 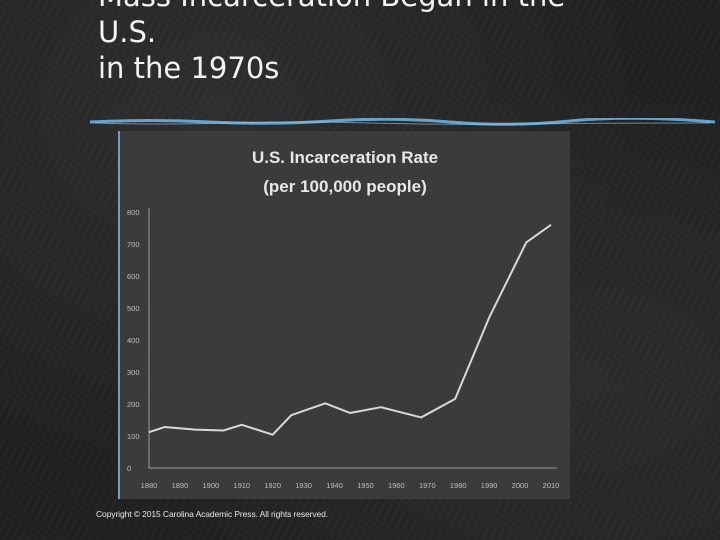 What do you see at coordinates (180, 485) in the screenshot?
I see `x-tick-label: 1890` at bounding box center [180, 485].